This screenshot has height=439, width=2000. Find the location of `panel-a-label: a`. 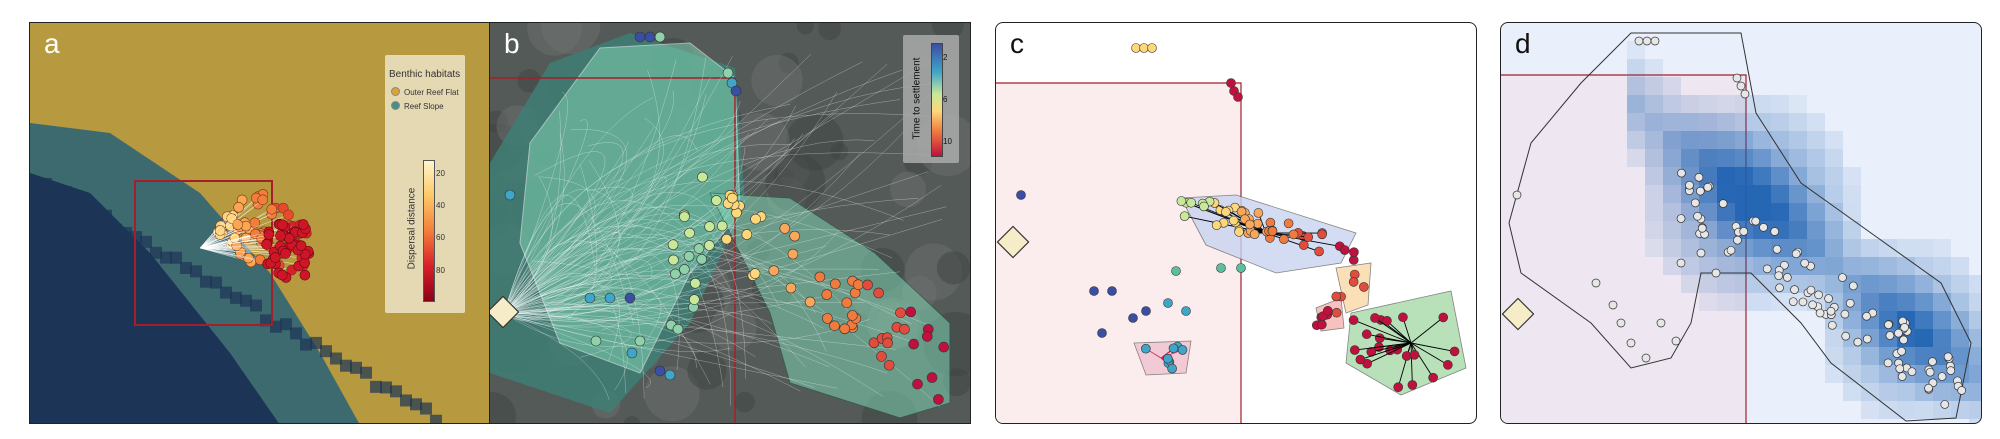

panel-a-label: a is located at coordinates (52, 43).